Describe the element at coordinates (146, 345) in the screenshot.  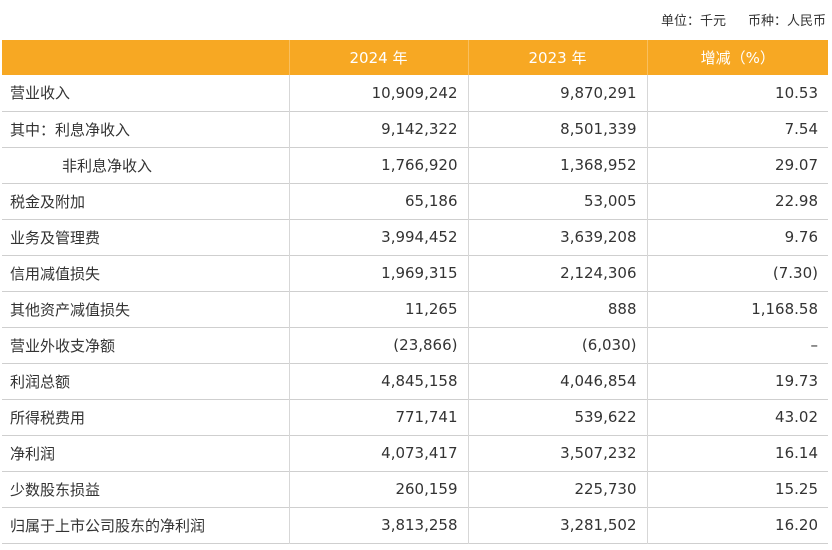
I see `row-label: 营业外收支净额` at that location.